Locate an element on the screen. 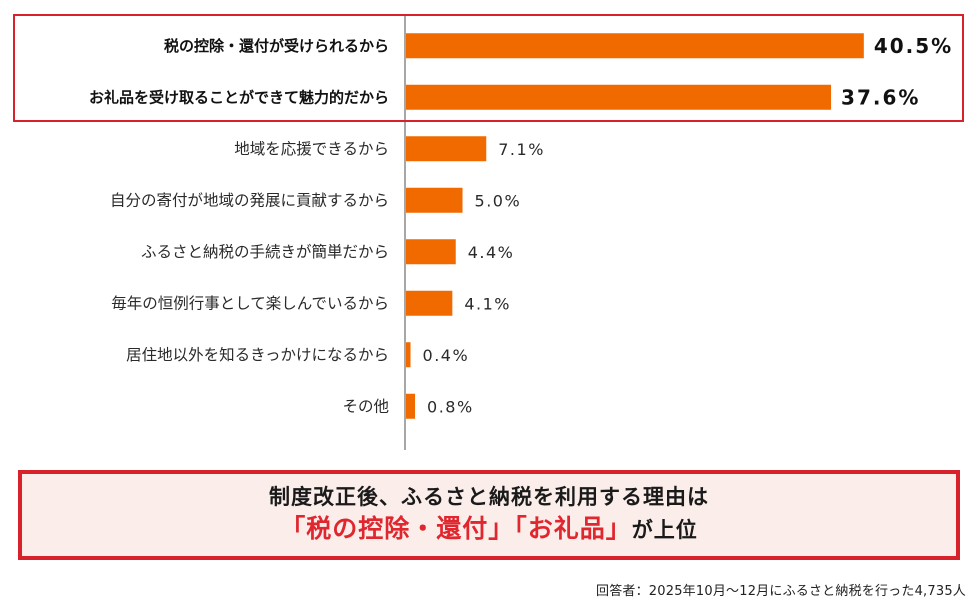  value-label: 5.0% is located at coordinates (498, 200).